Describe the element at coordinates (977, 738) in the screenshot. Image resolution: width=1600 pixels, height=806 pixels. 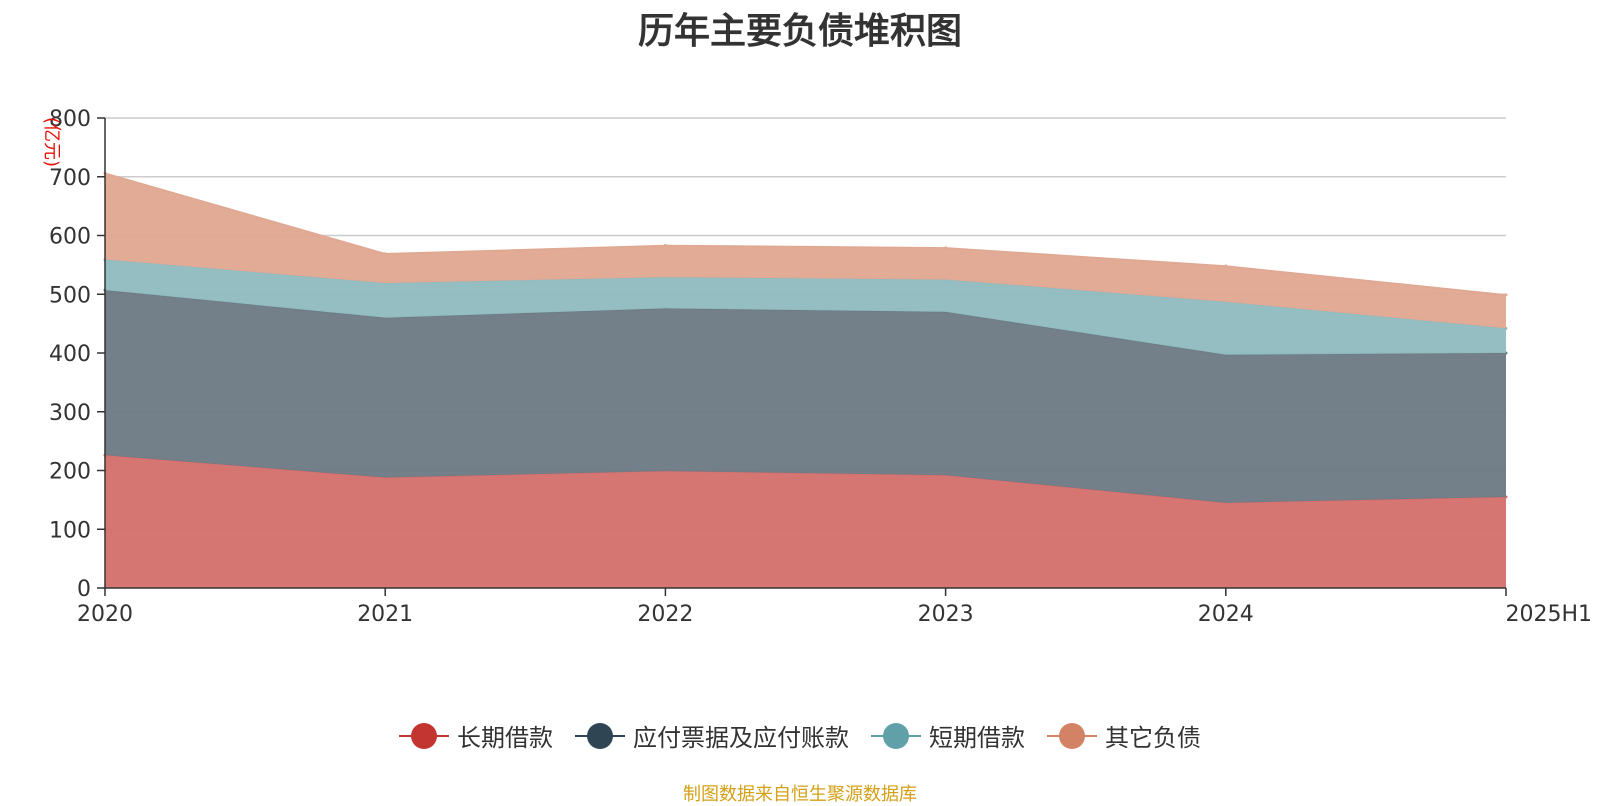
I see `legend-label: 短期借款` at that location.